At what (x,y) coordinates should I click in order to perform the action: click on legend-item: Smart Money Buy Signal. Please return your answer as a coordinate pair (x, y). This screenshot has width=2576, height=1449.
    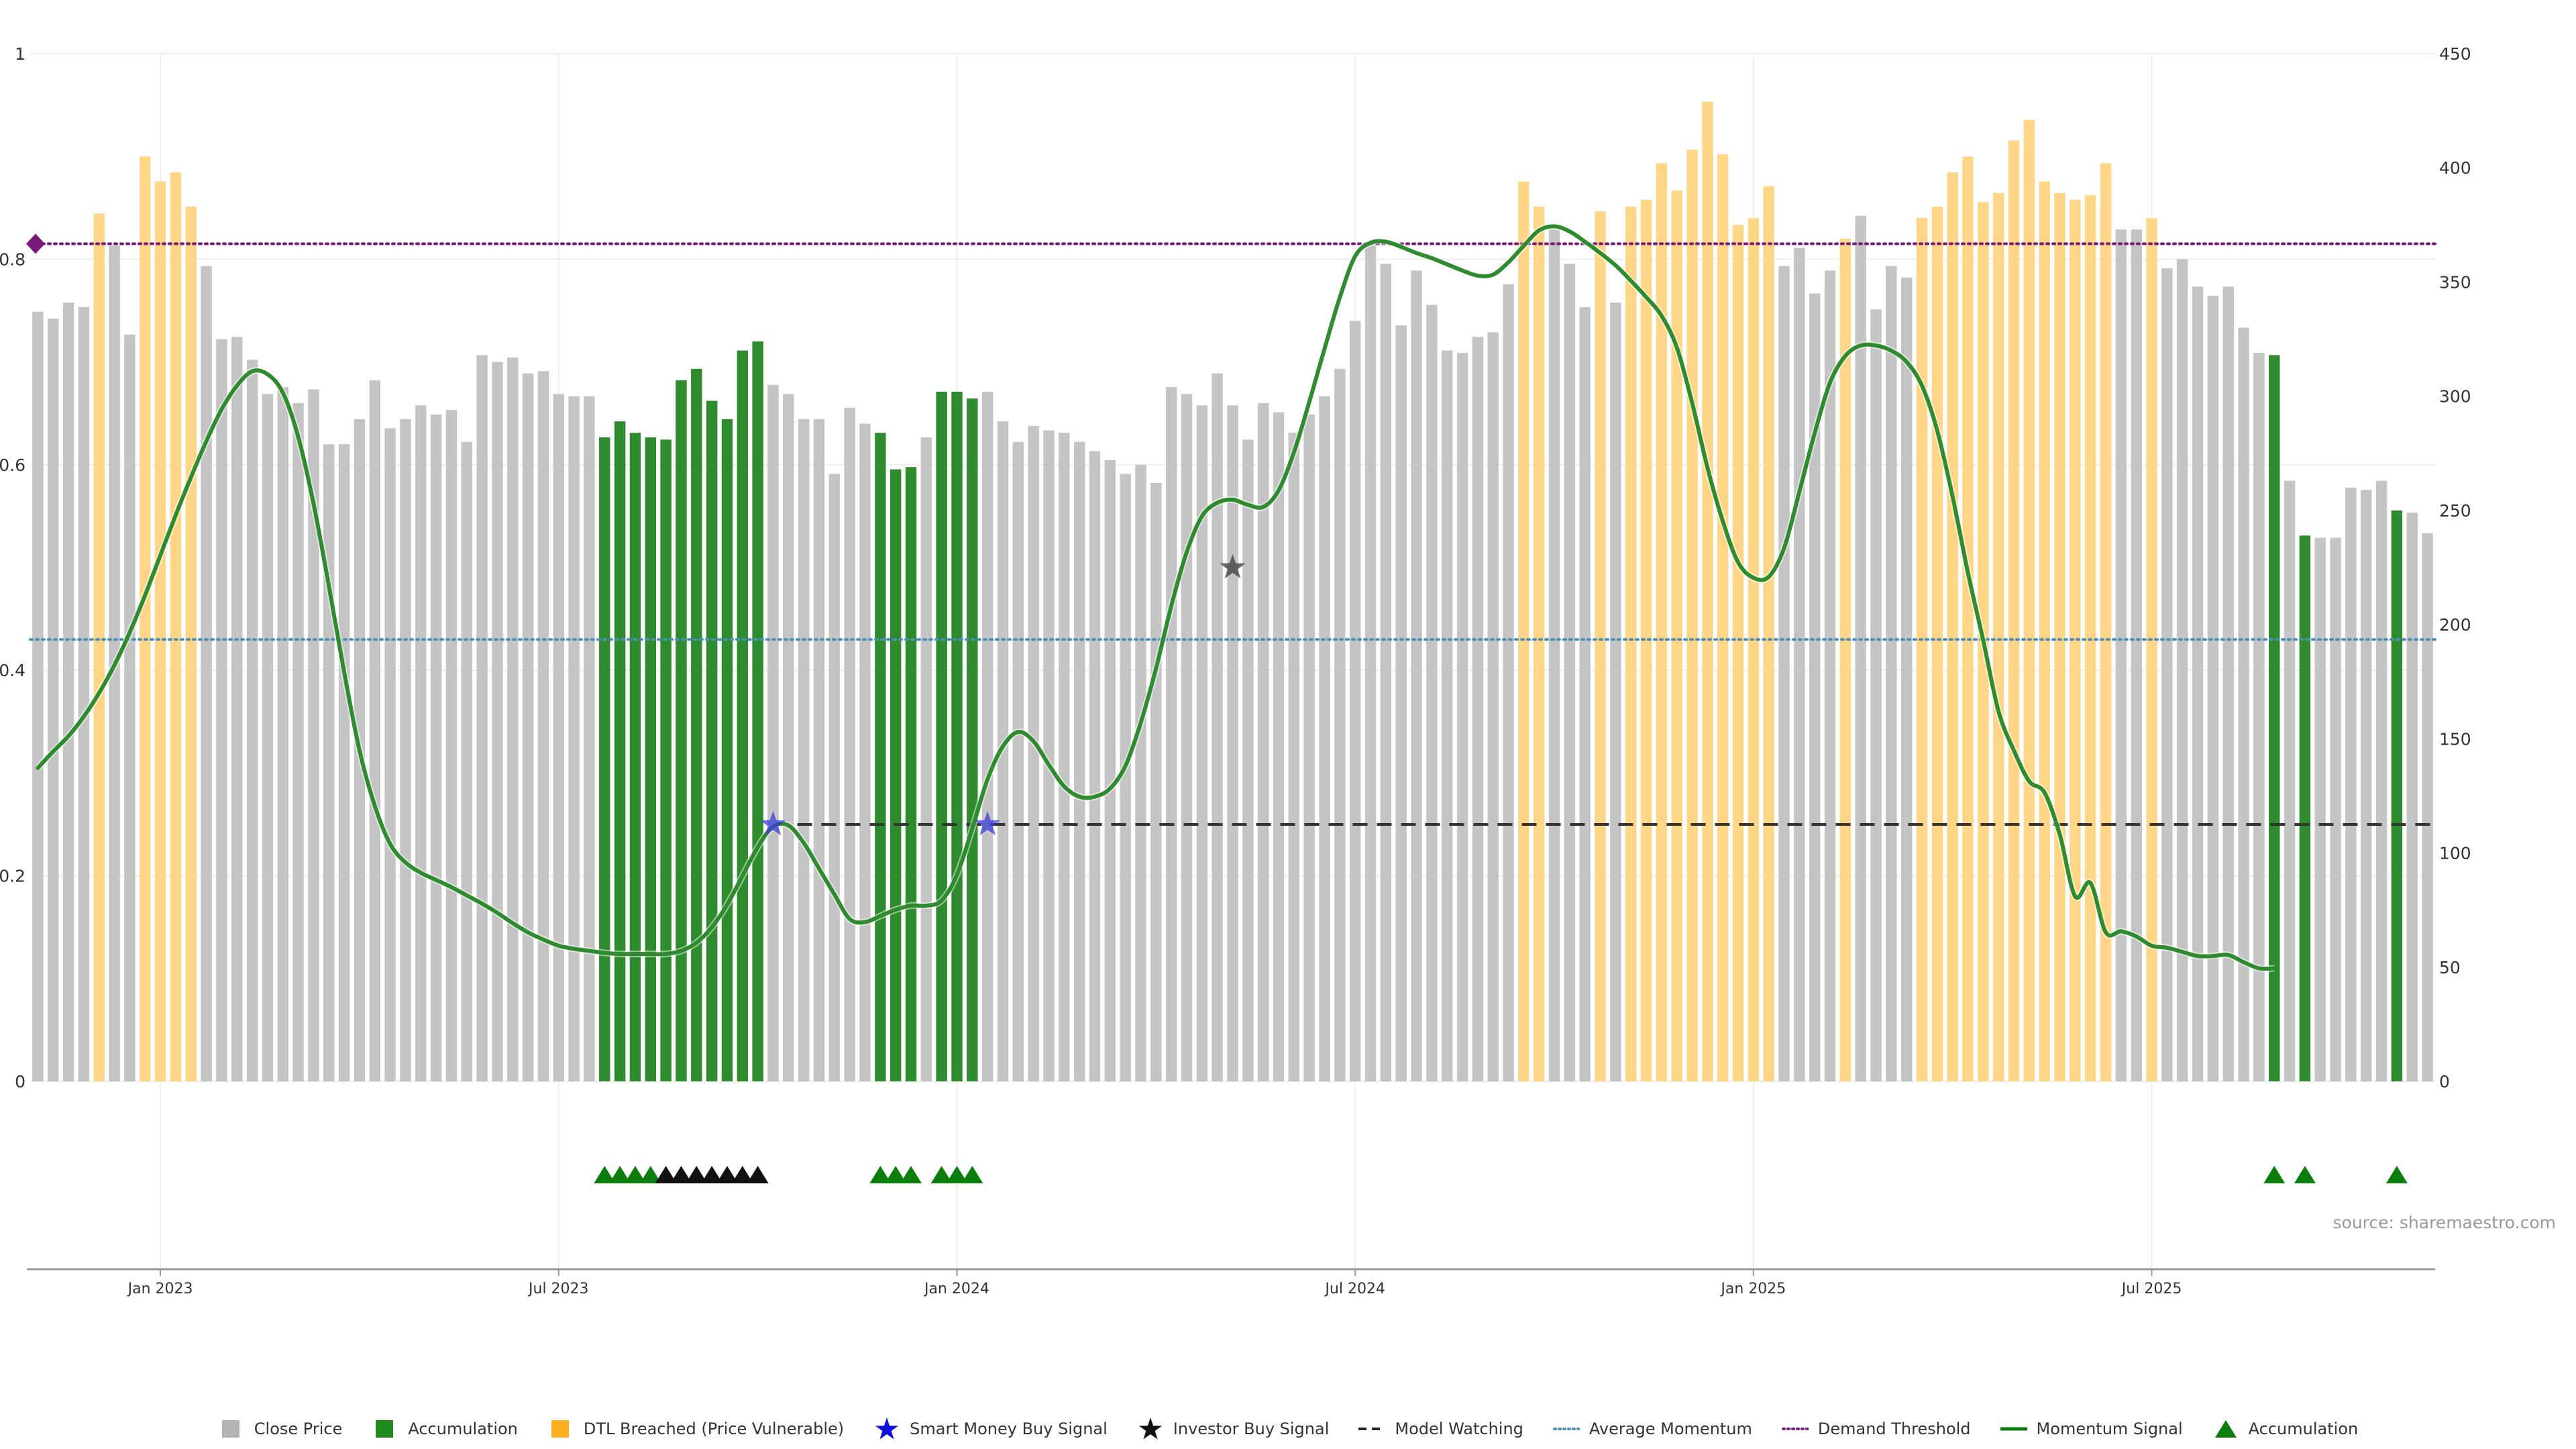
    Looking at the image, I should click on (990, 1428).